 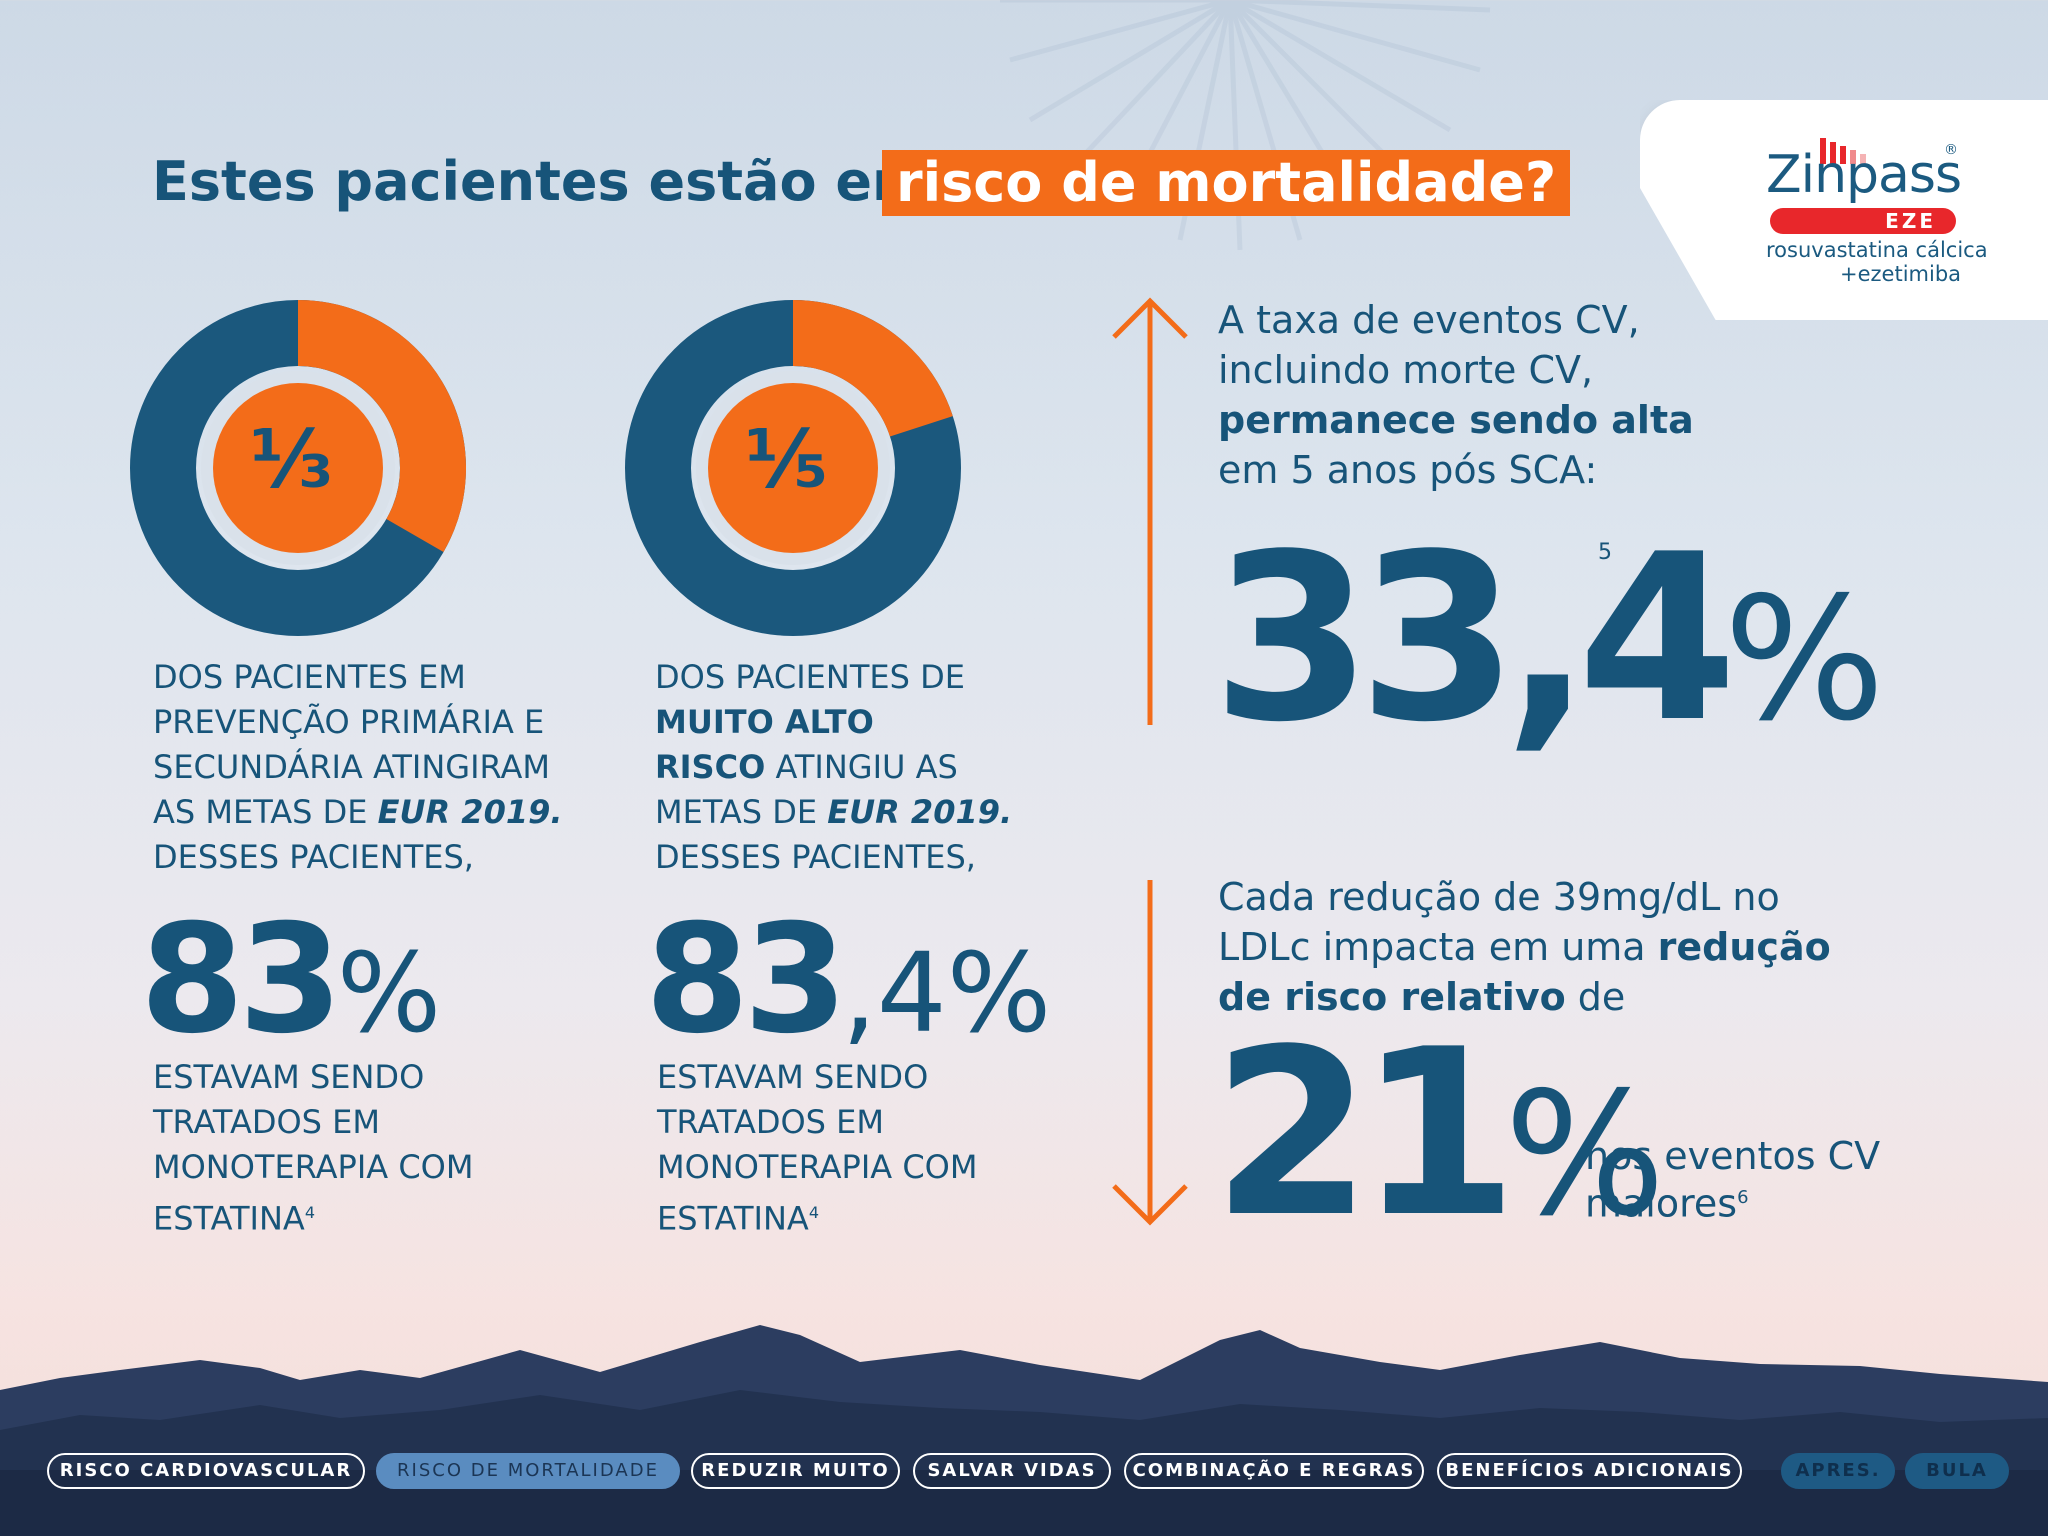 I want to click on stat2-line: MUITO ALTO, so click(x=833, y=722).